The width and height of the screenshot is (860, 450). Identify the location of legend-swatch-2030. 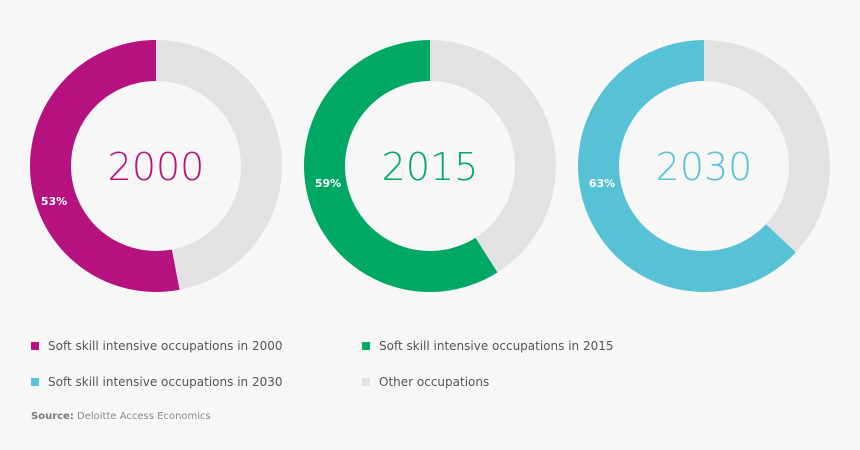
(35, 382).